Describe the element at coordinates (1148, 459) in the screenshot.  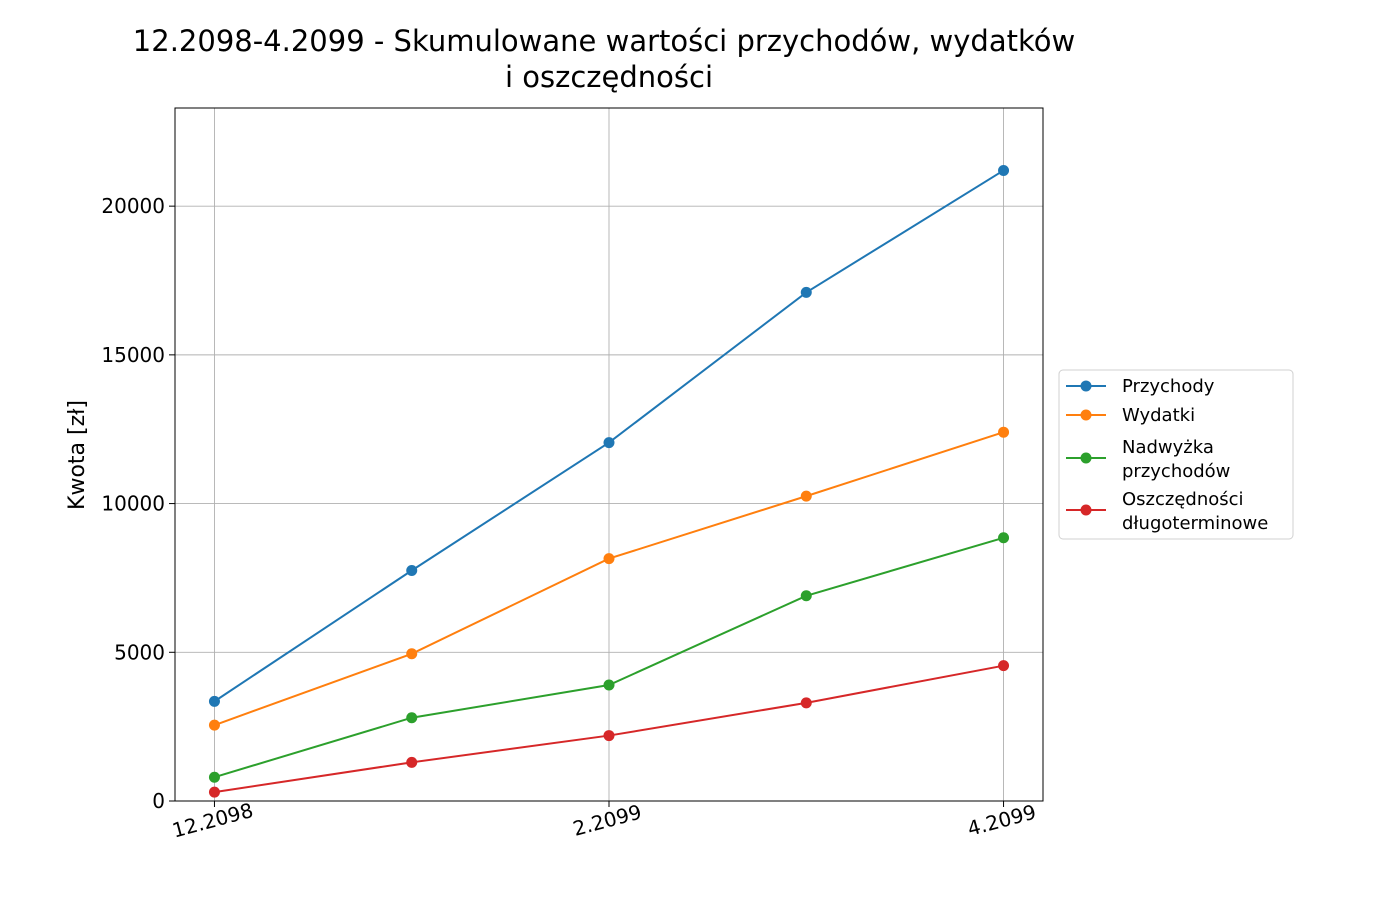
I see `legend-item: Nadwyżka przychodów` at that location.